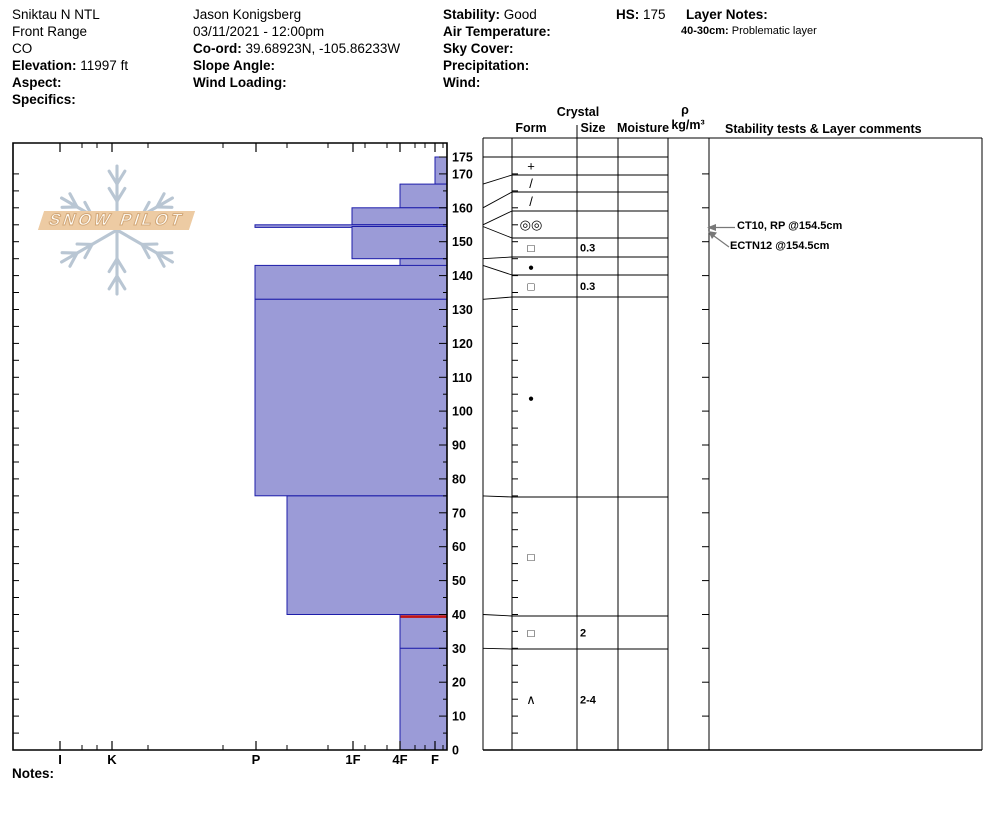 This screenshot has height=840, width=994. What do you see at coordinates (37, 82) in the screenshot?
I see `site-aspect: Aspect:` at bounding box center [37, 82].